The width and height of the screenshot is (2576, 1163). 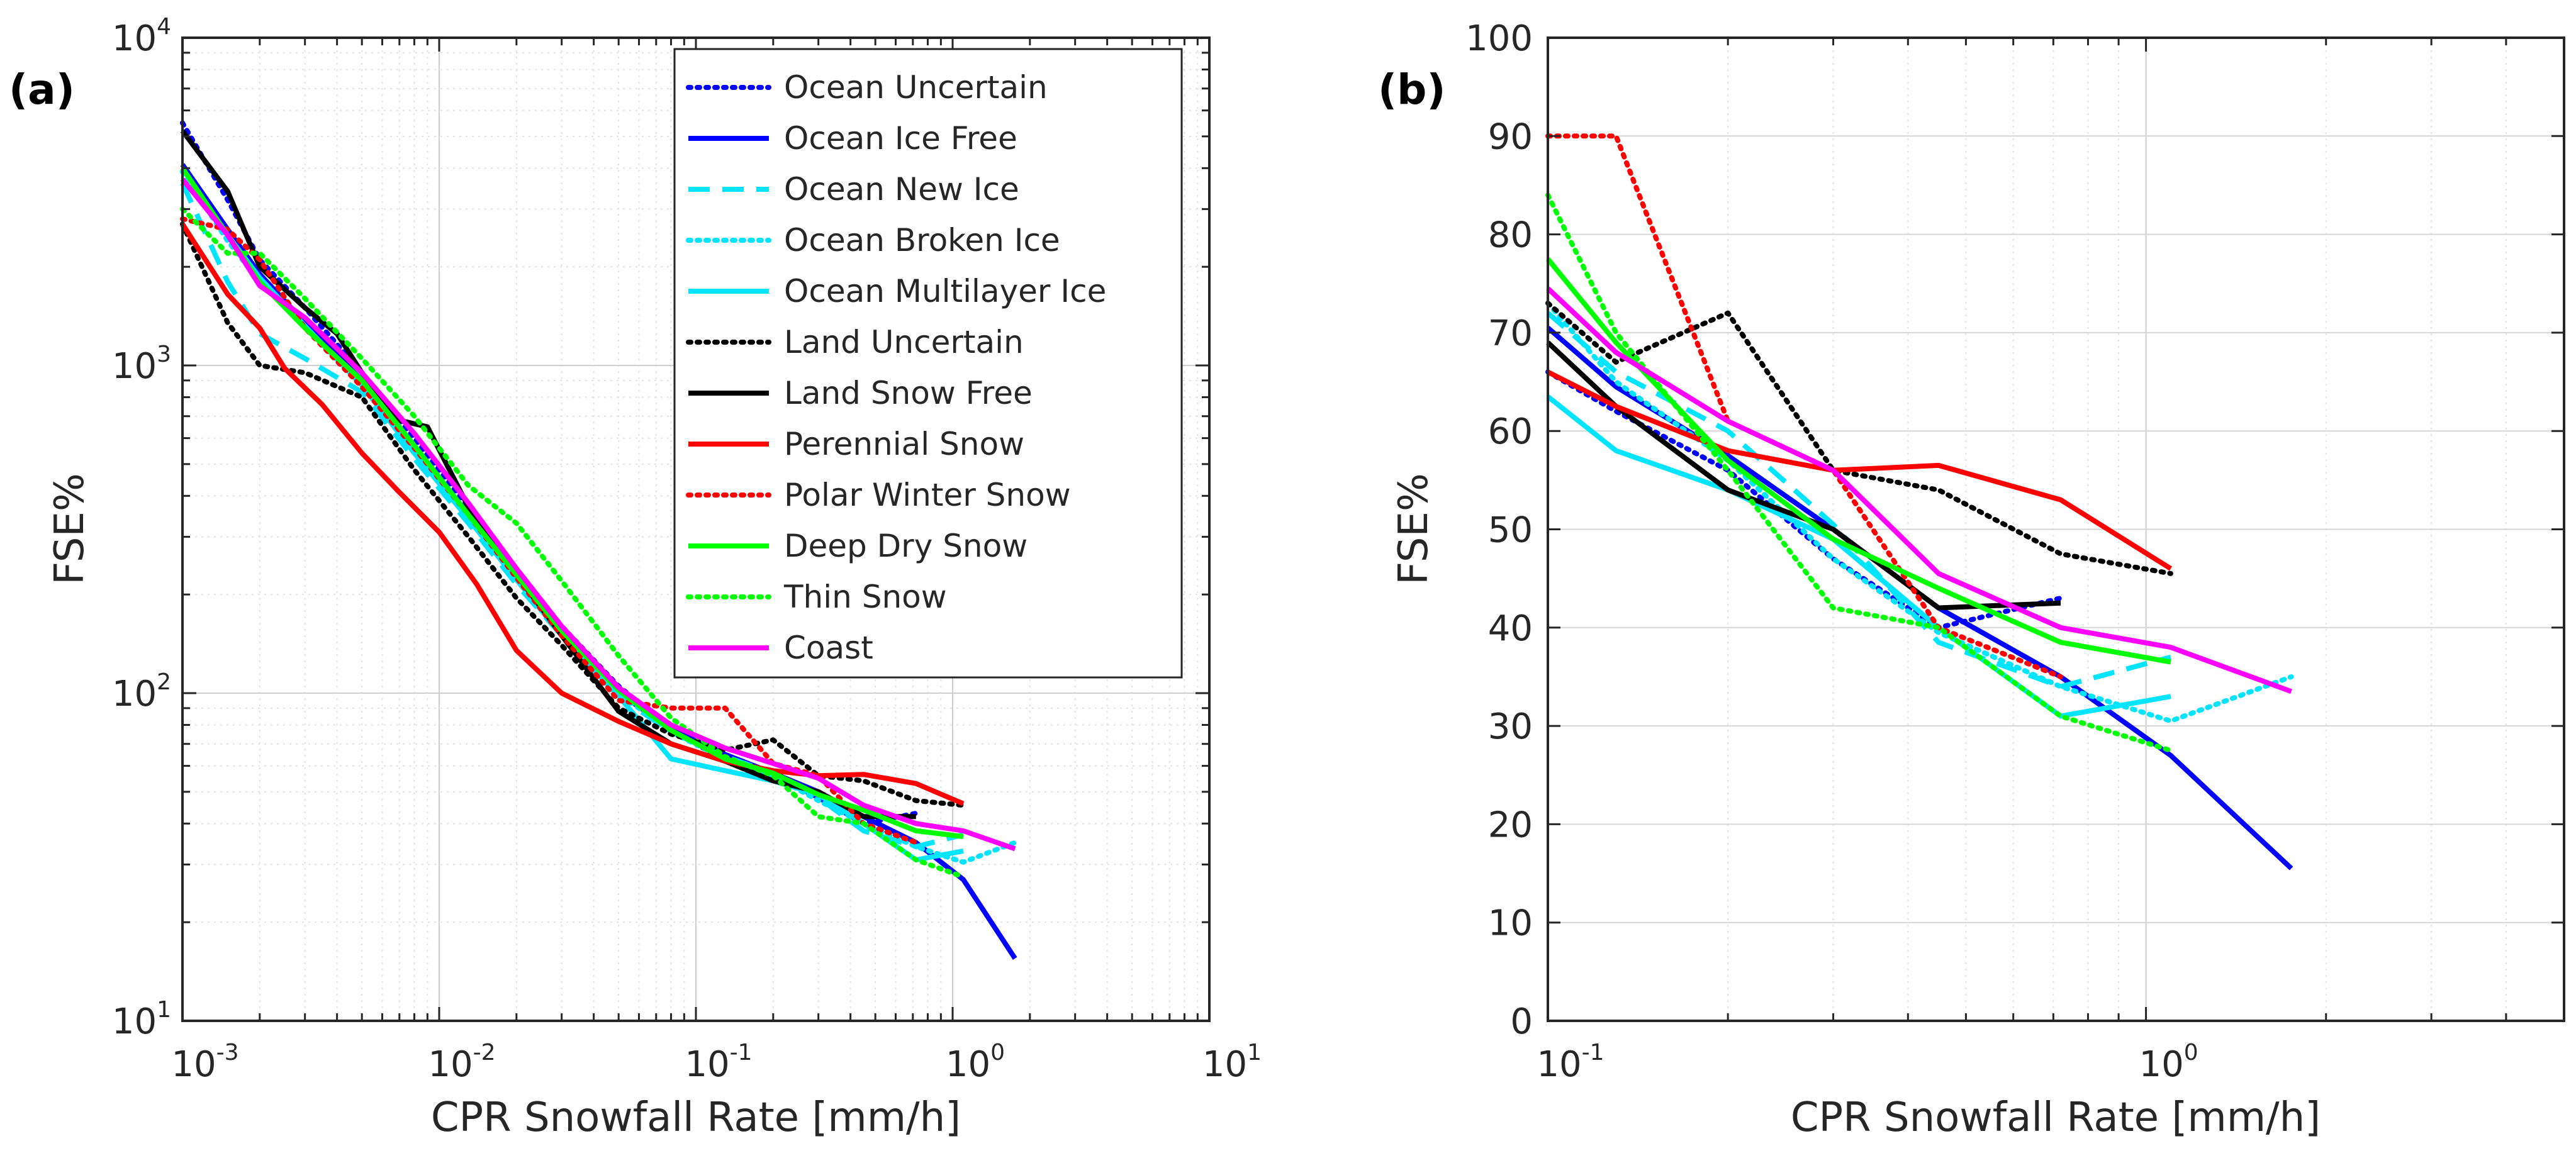 I want to click on legend-box-a, so click(x=928, y=364).